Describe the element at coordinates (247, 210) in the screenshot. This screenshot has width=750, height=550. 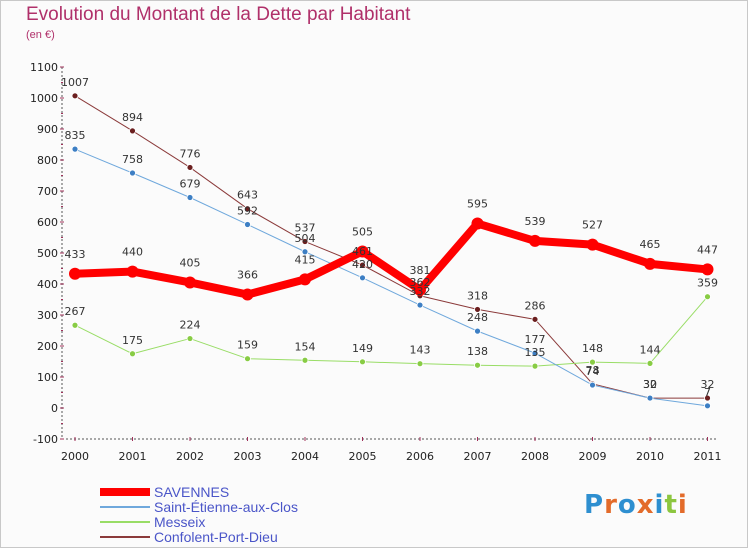
I see `data-label: 592` at that location.